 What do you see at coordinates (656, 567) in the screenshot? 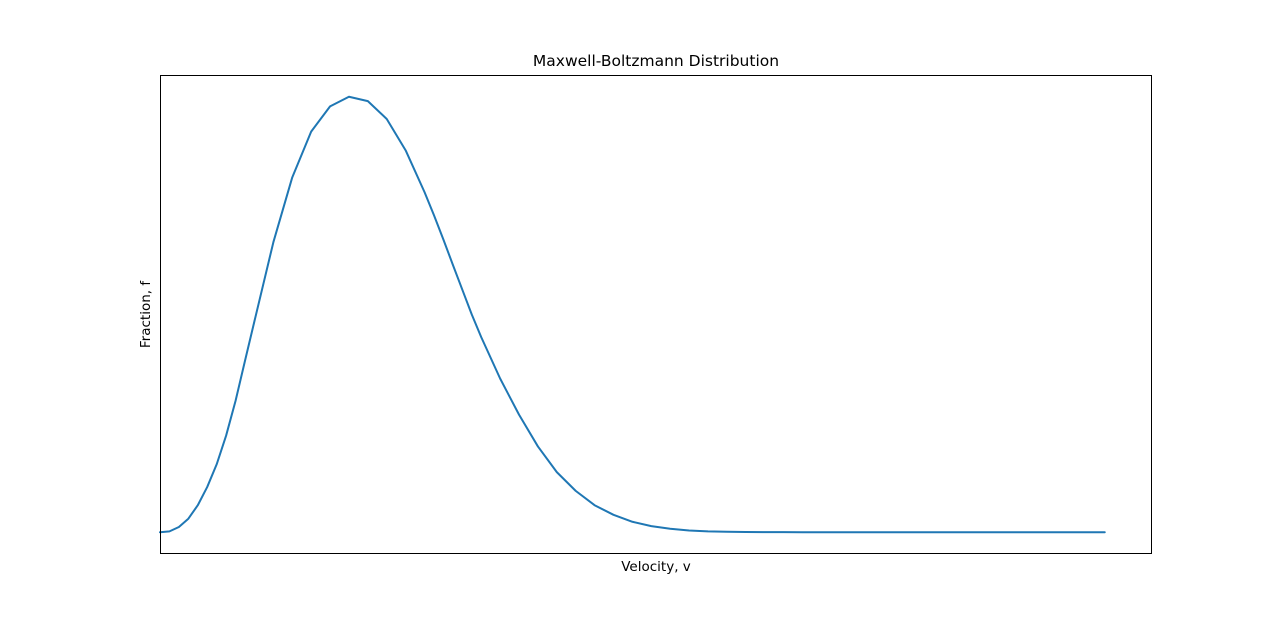
I see `x-axis-label: Velocity, v` at bounding box center [656, 567].